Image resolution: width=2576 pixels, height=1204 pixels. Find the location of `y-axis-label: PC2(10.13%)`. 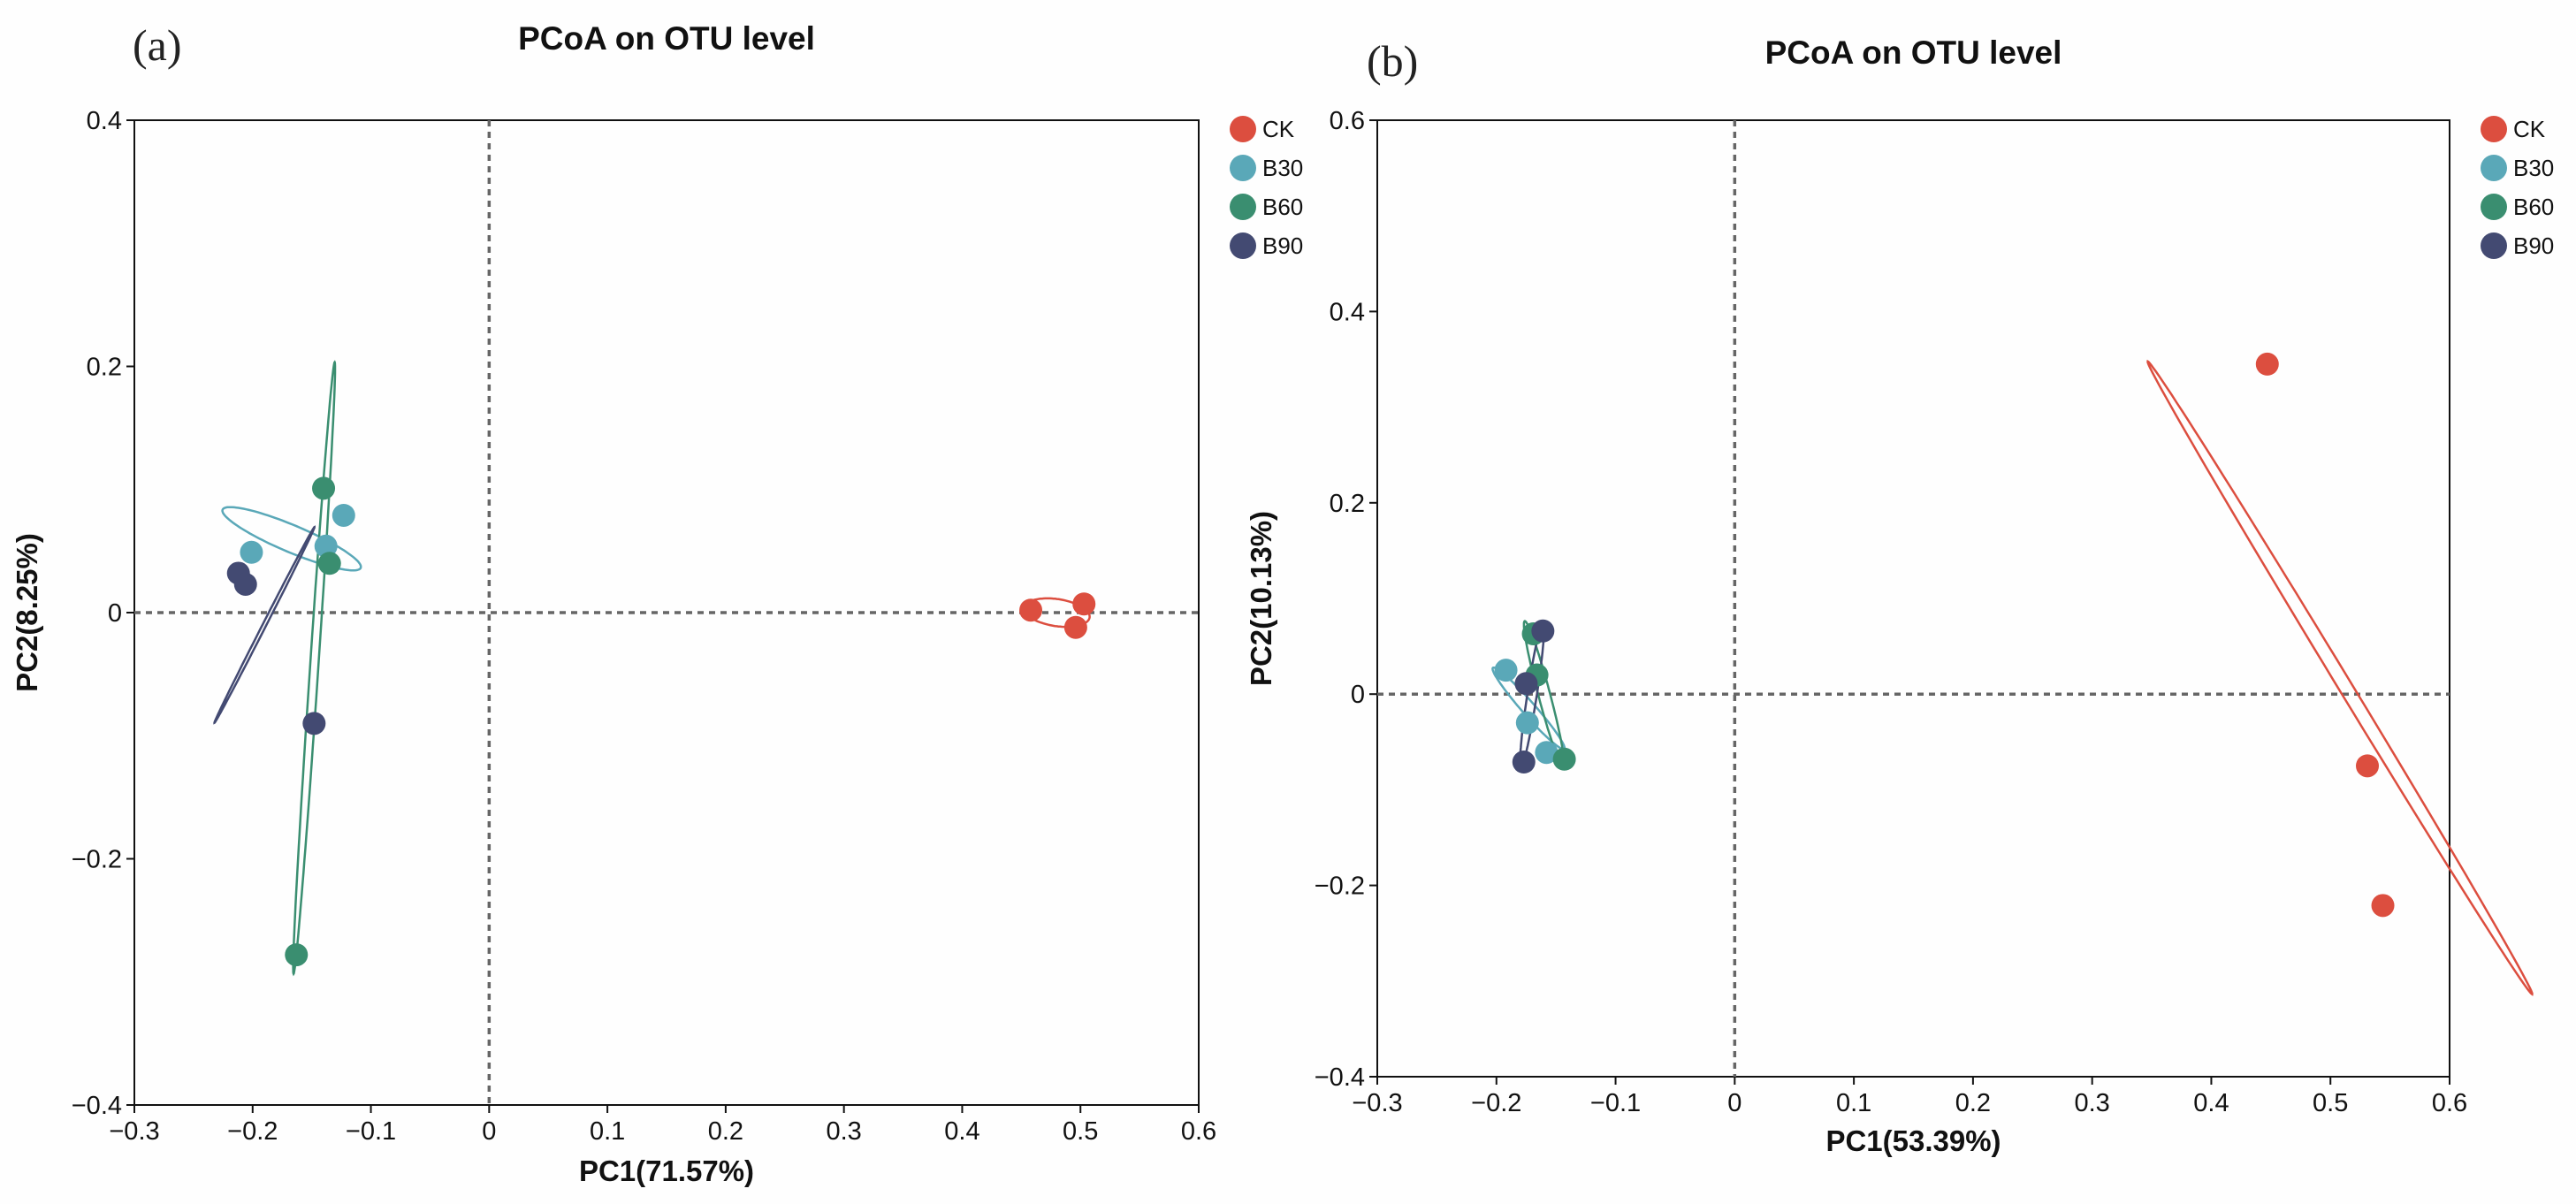

y-axis-label: PC2(10.13%) is located at coordinates (1261, 598).